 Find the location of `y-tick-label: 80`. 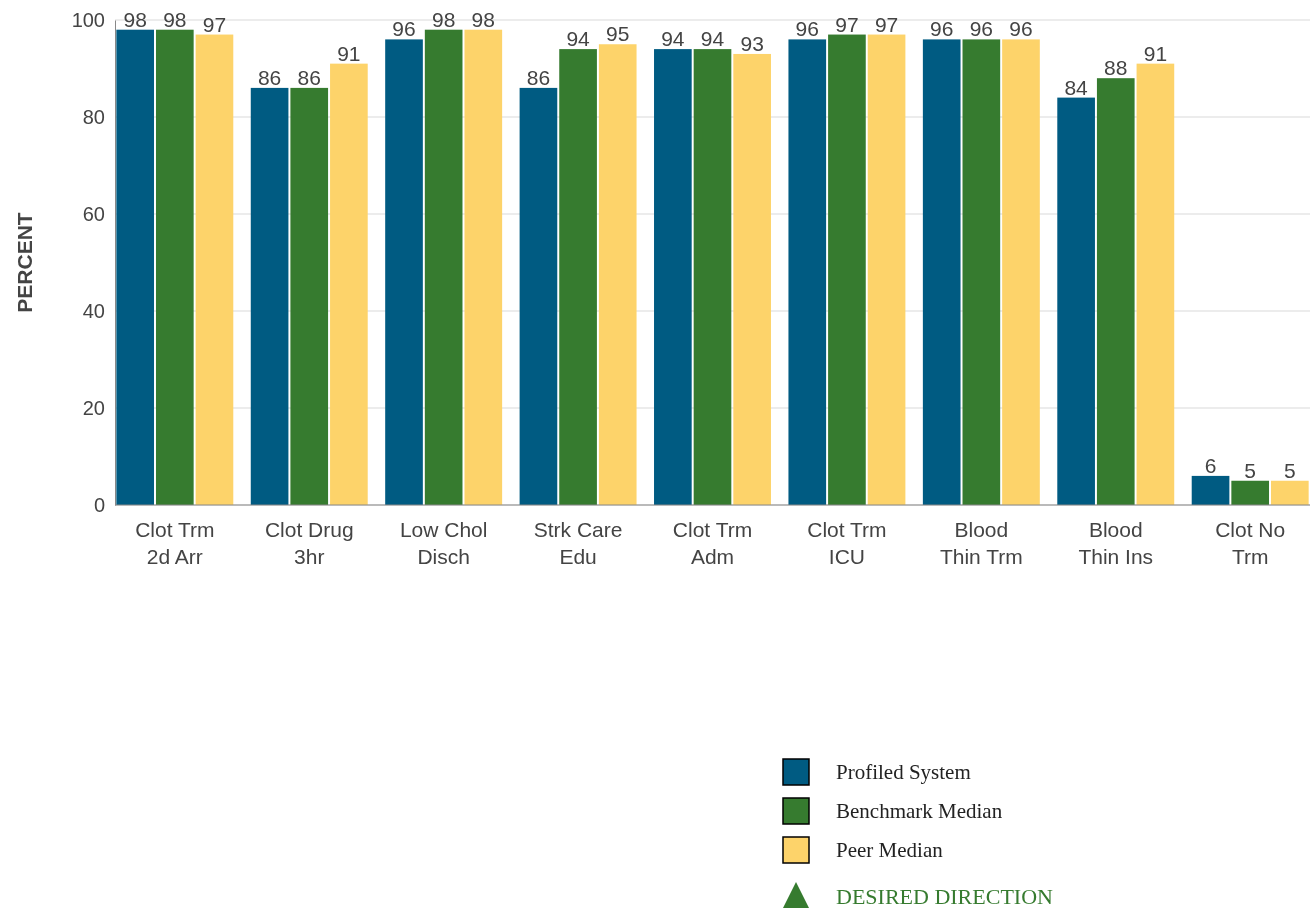

y-tick-label: 80 is located at coordinates (93, 116).